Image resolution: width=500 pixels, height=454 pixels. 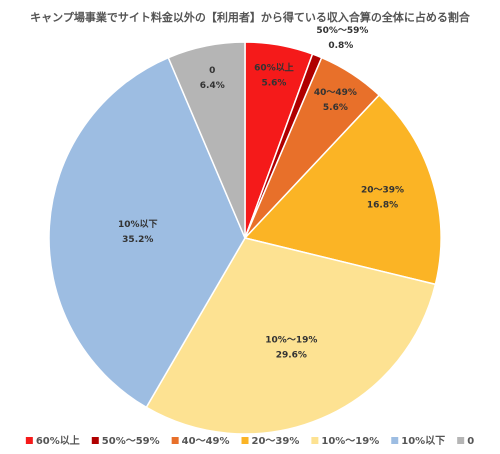 What do you see at coordinates (340, 46) in the screenshot?
I see `slice-value-label: 0.8%` at bounding box center [340, 46].